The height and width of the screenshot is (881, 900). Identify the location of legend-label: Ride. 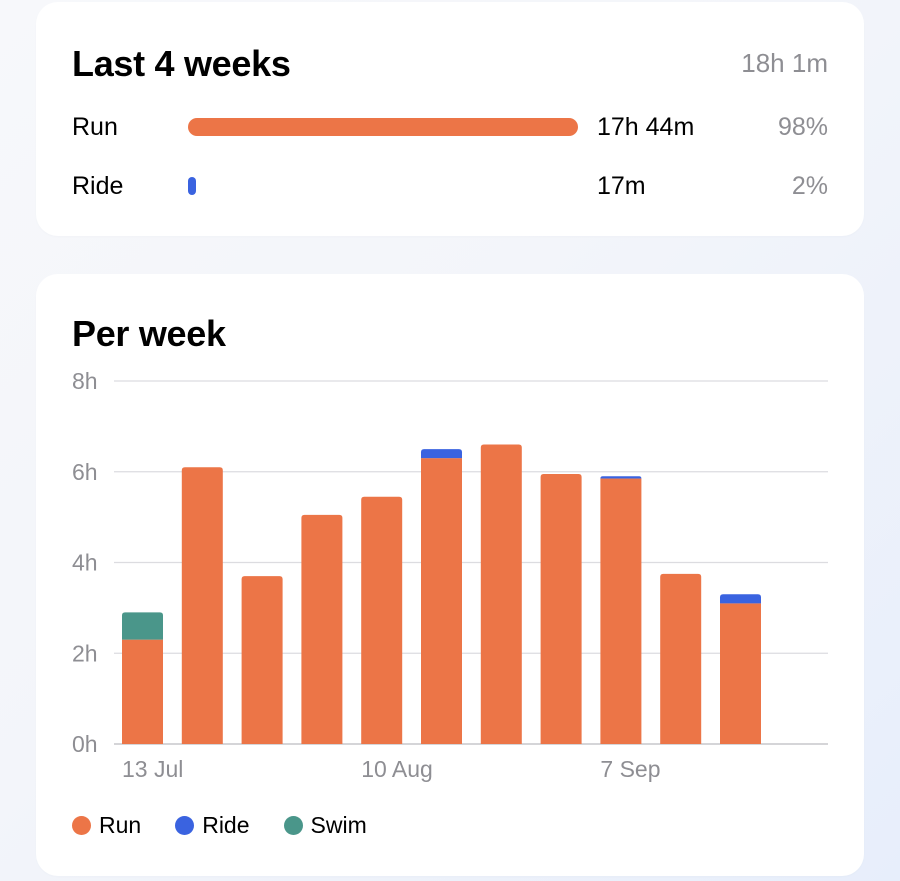
(226, 825).